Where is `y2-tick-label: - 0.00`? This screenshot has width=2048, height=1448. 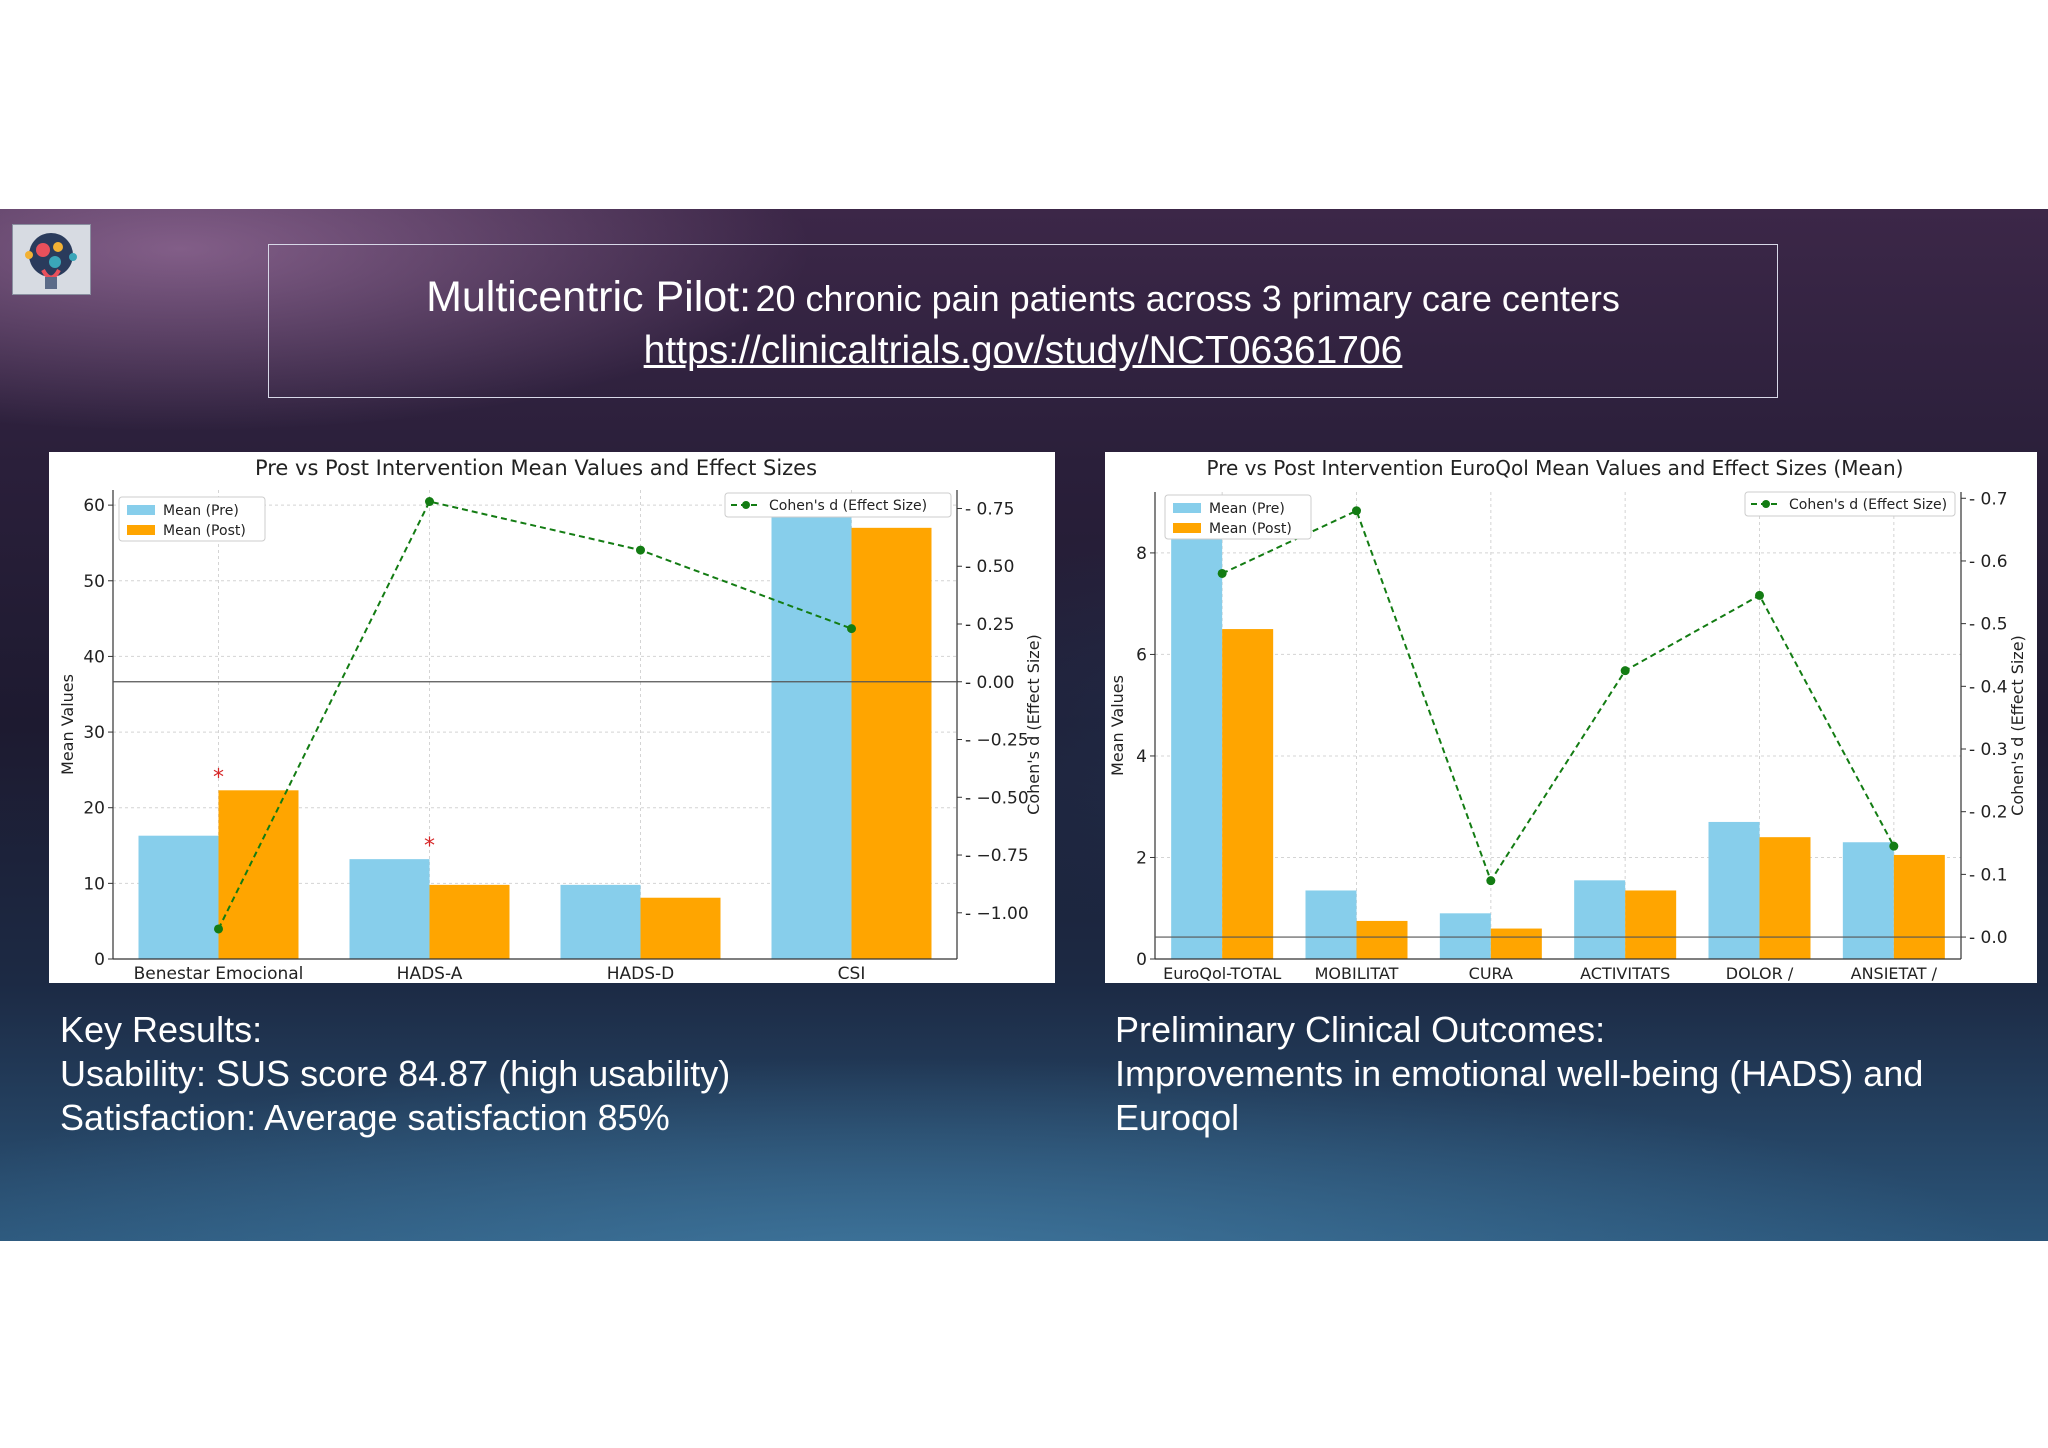 y2-tick-label: - 0.00 is located at coordinates (989, 683).